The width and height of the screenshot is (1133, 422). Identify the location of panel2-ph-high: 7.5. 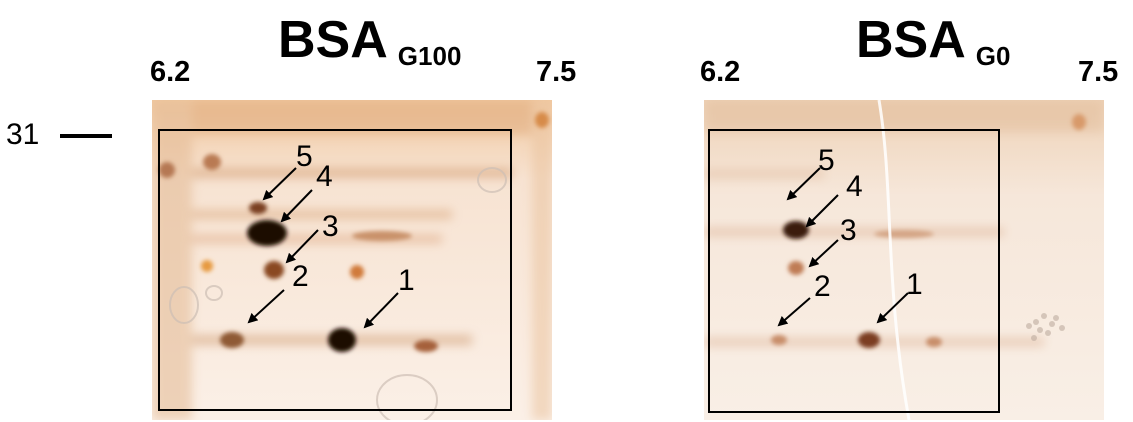
(1098, 72).